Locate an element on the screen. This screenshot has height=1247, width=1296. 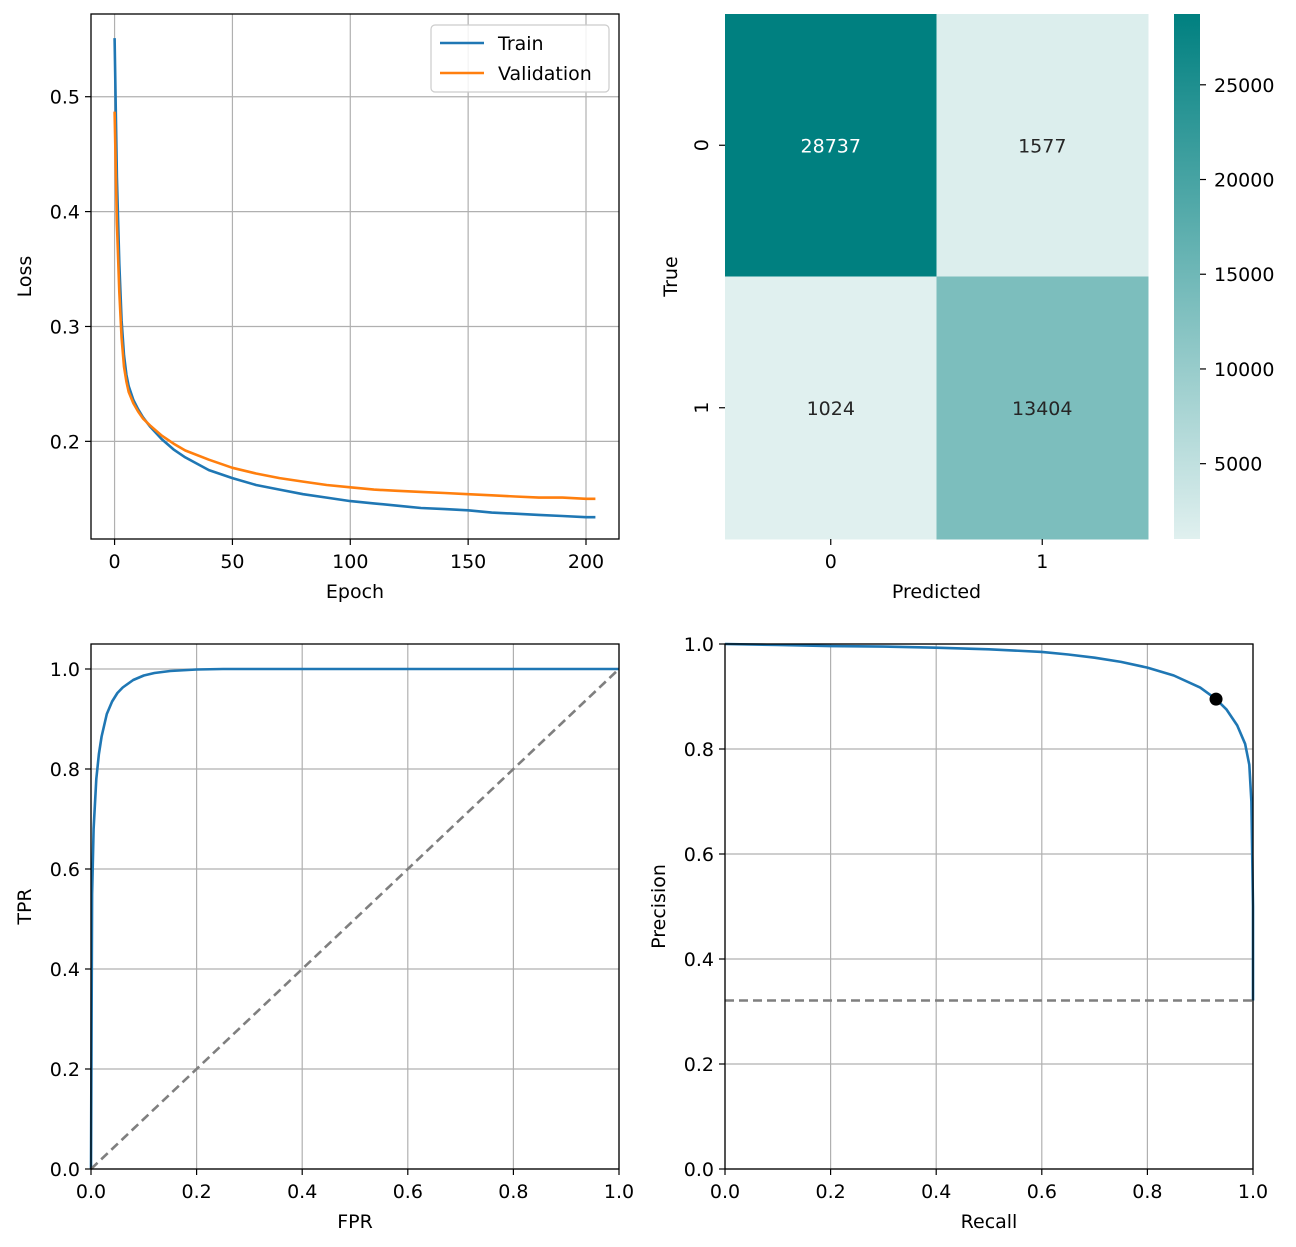
colorbar-tick-label: 10000 is located at coordinates (1244, 370).